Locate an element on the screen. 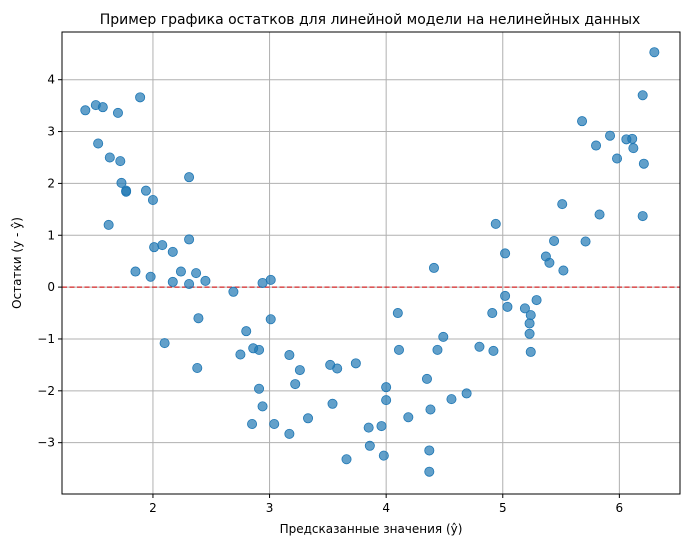  y-tick-label: 0 is located at coordinates (51, 287).